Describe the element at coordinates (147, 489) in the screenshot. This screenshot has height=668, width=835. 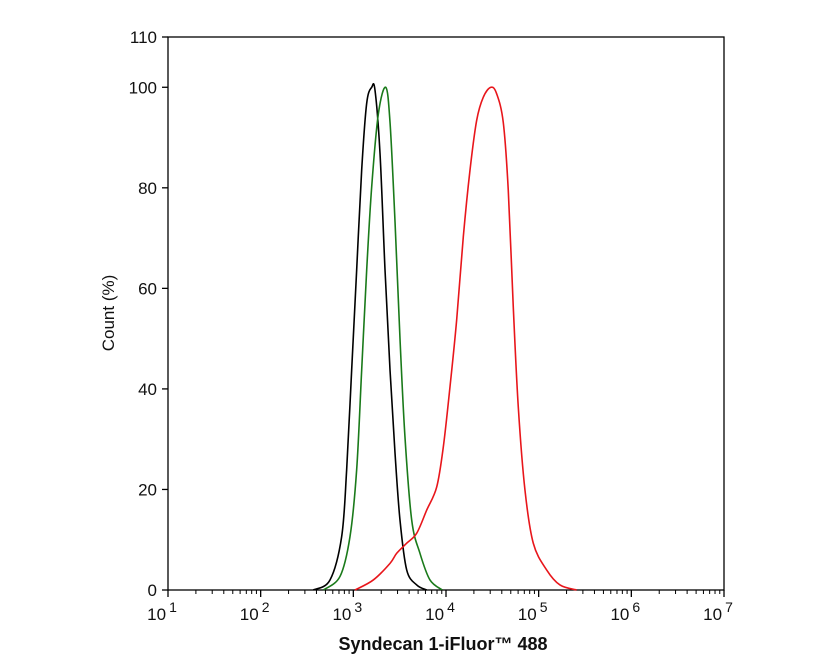
I see `y-tick-label: 20` at that location.